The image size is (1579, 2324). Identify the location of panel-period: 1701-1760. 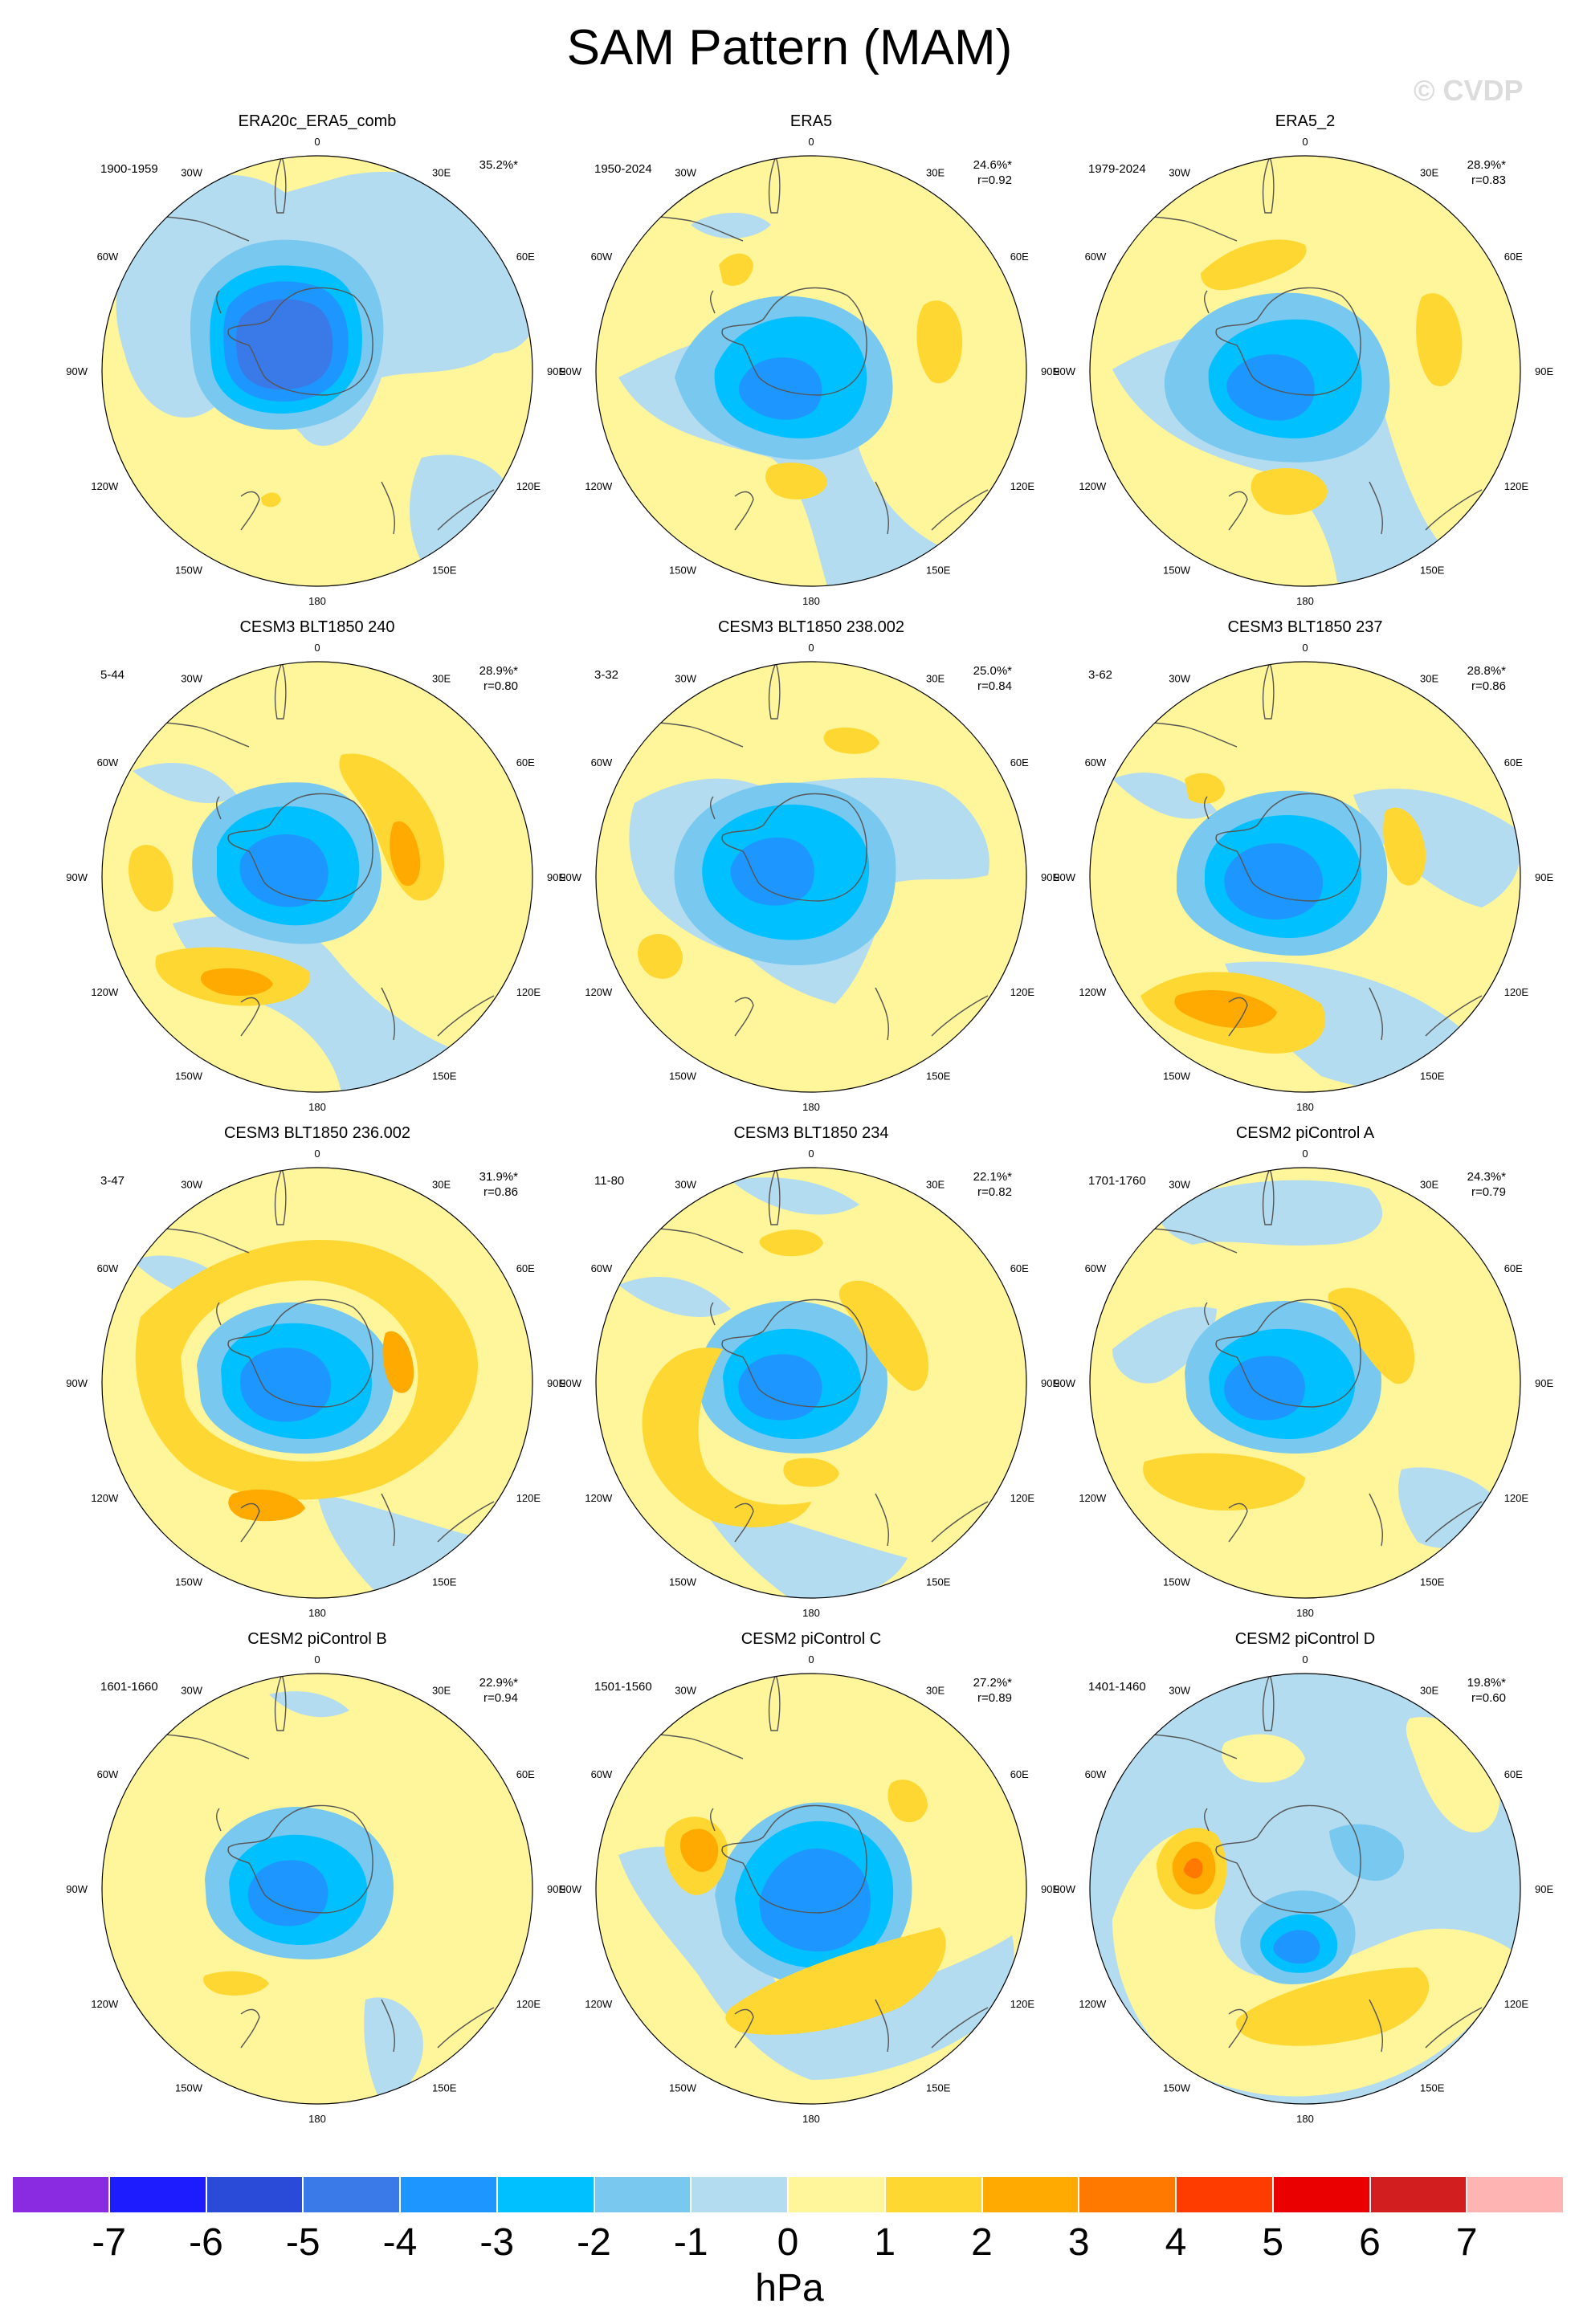
(1117, 1181).